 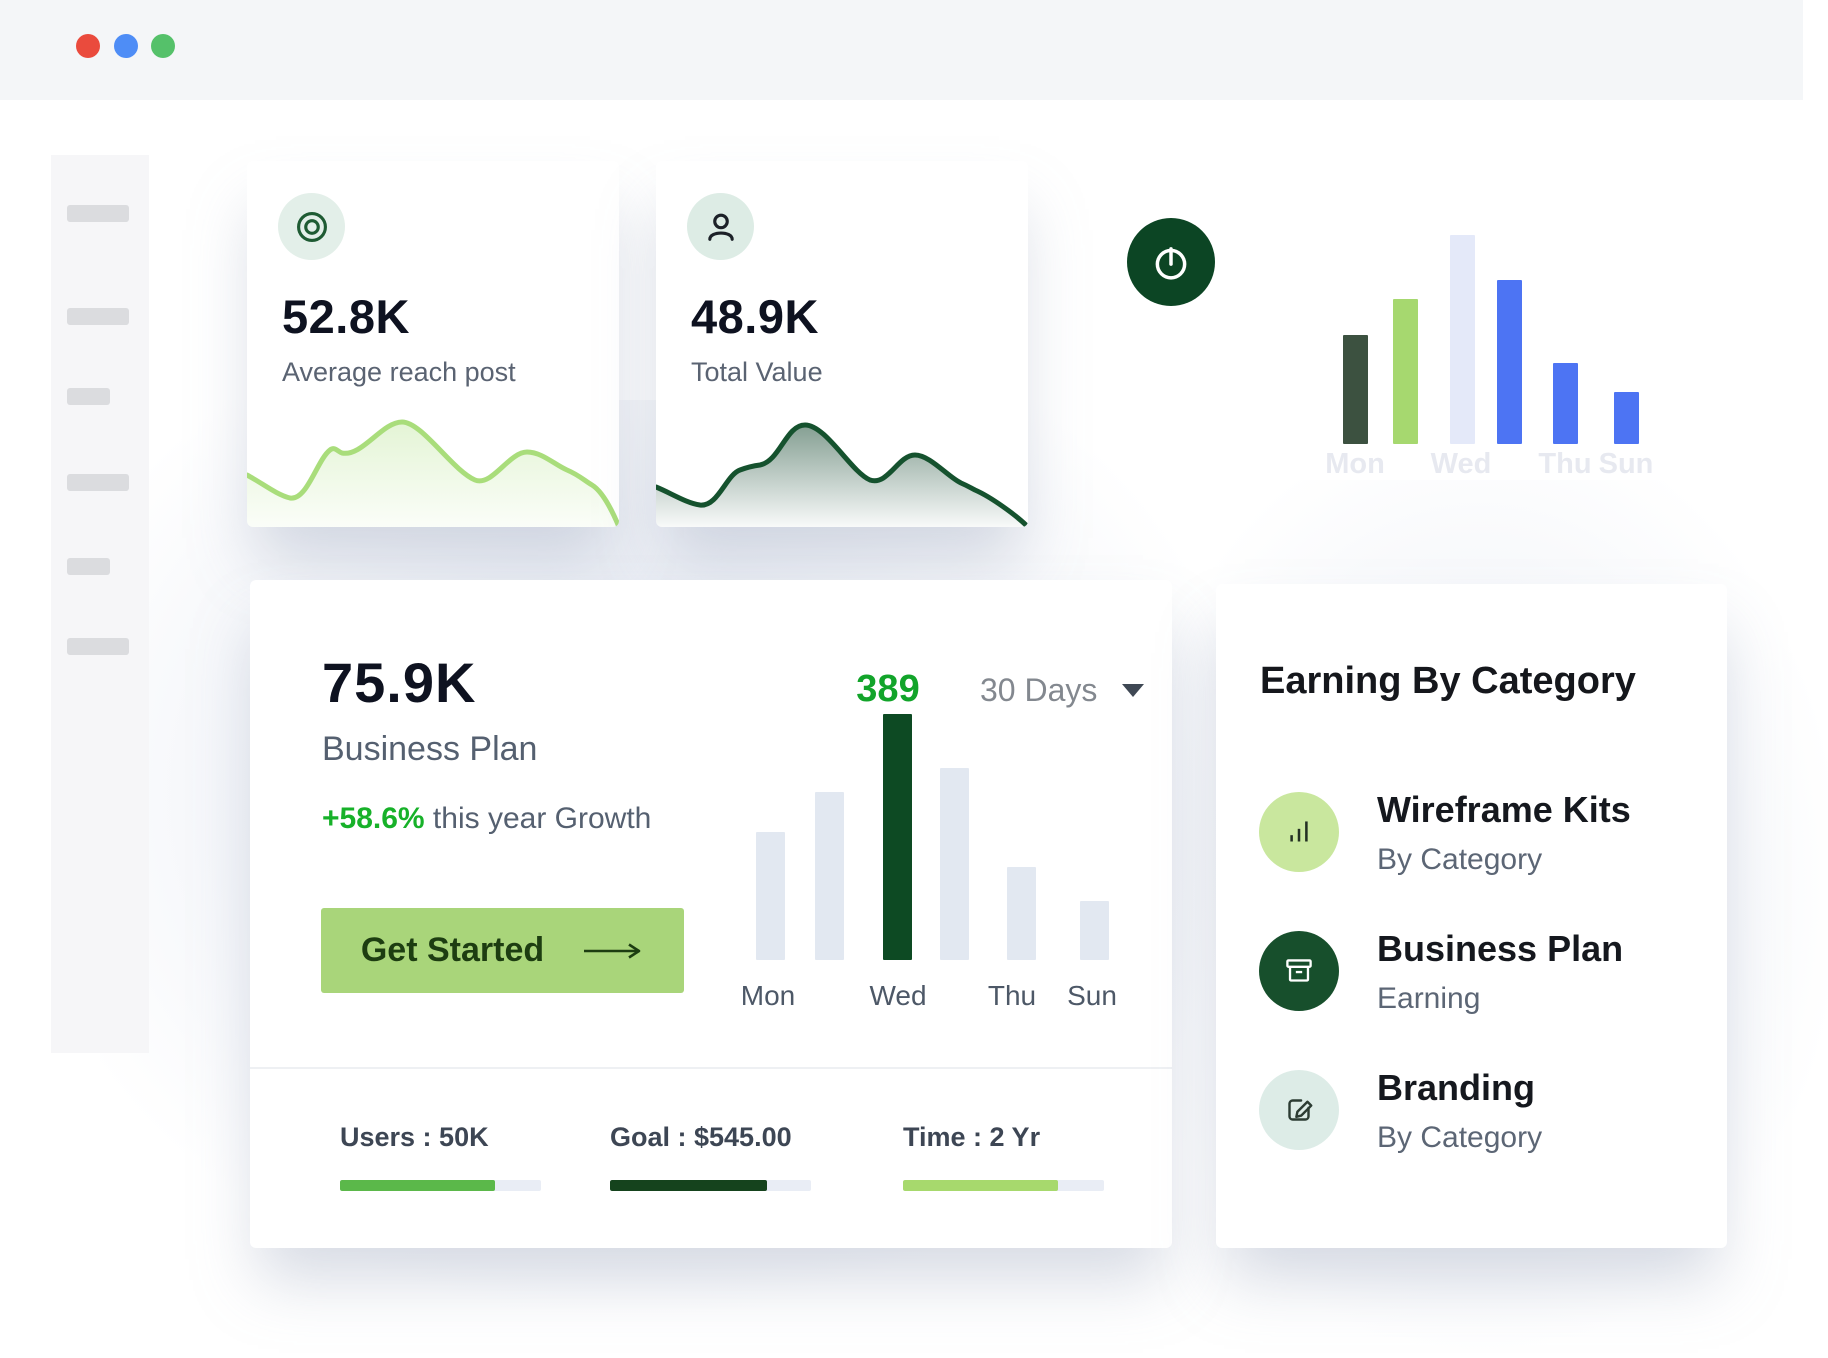 What do you see at coordinates (399, 372) in the screenshot?
I see `stat-label: Average reach post` at bounding box center [399, 372].